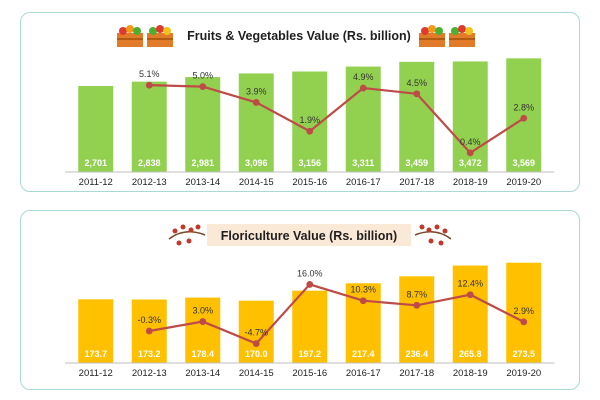 The width and height of the screenshot is (600, 400). Describe the element at coordinates (149, 354) in the screenshot. I see `bar-value-label: 173.2` at that location.